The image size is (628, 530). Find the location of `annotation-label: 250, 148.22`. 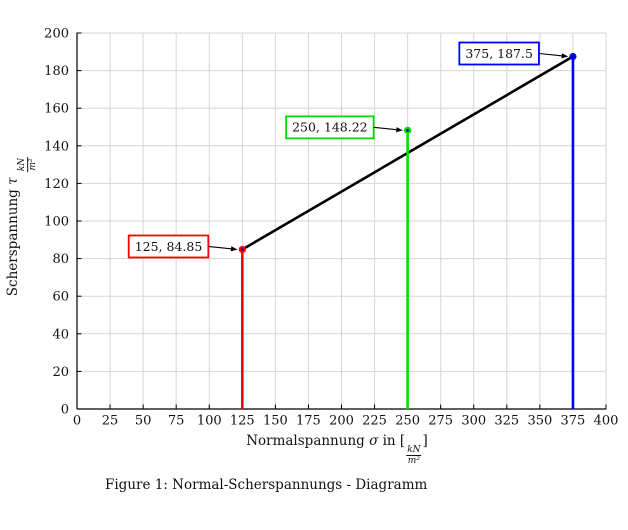

annotation-label: 250, 148.22 is located at coordinates (330, 127).